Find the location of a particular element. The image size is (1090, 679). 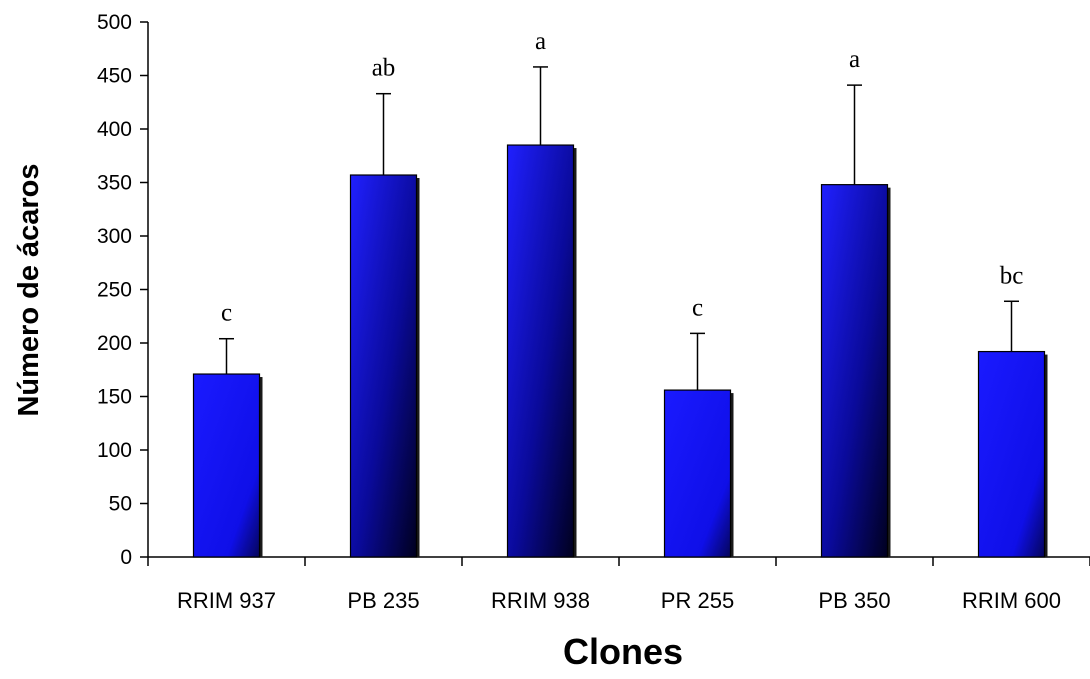

x-tick-label: PR 255 is located at coordinates (697, 600).